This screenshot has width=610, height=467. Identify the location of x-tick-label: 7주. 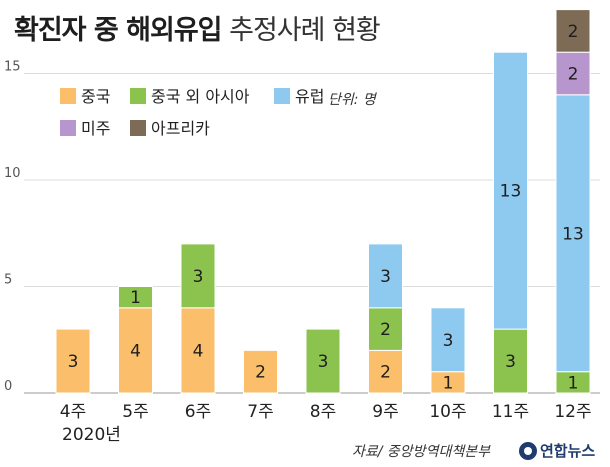
(260, 412).